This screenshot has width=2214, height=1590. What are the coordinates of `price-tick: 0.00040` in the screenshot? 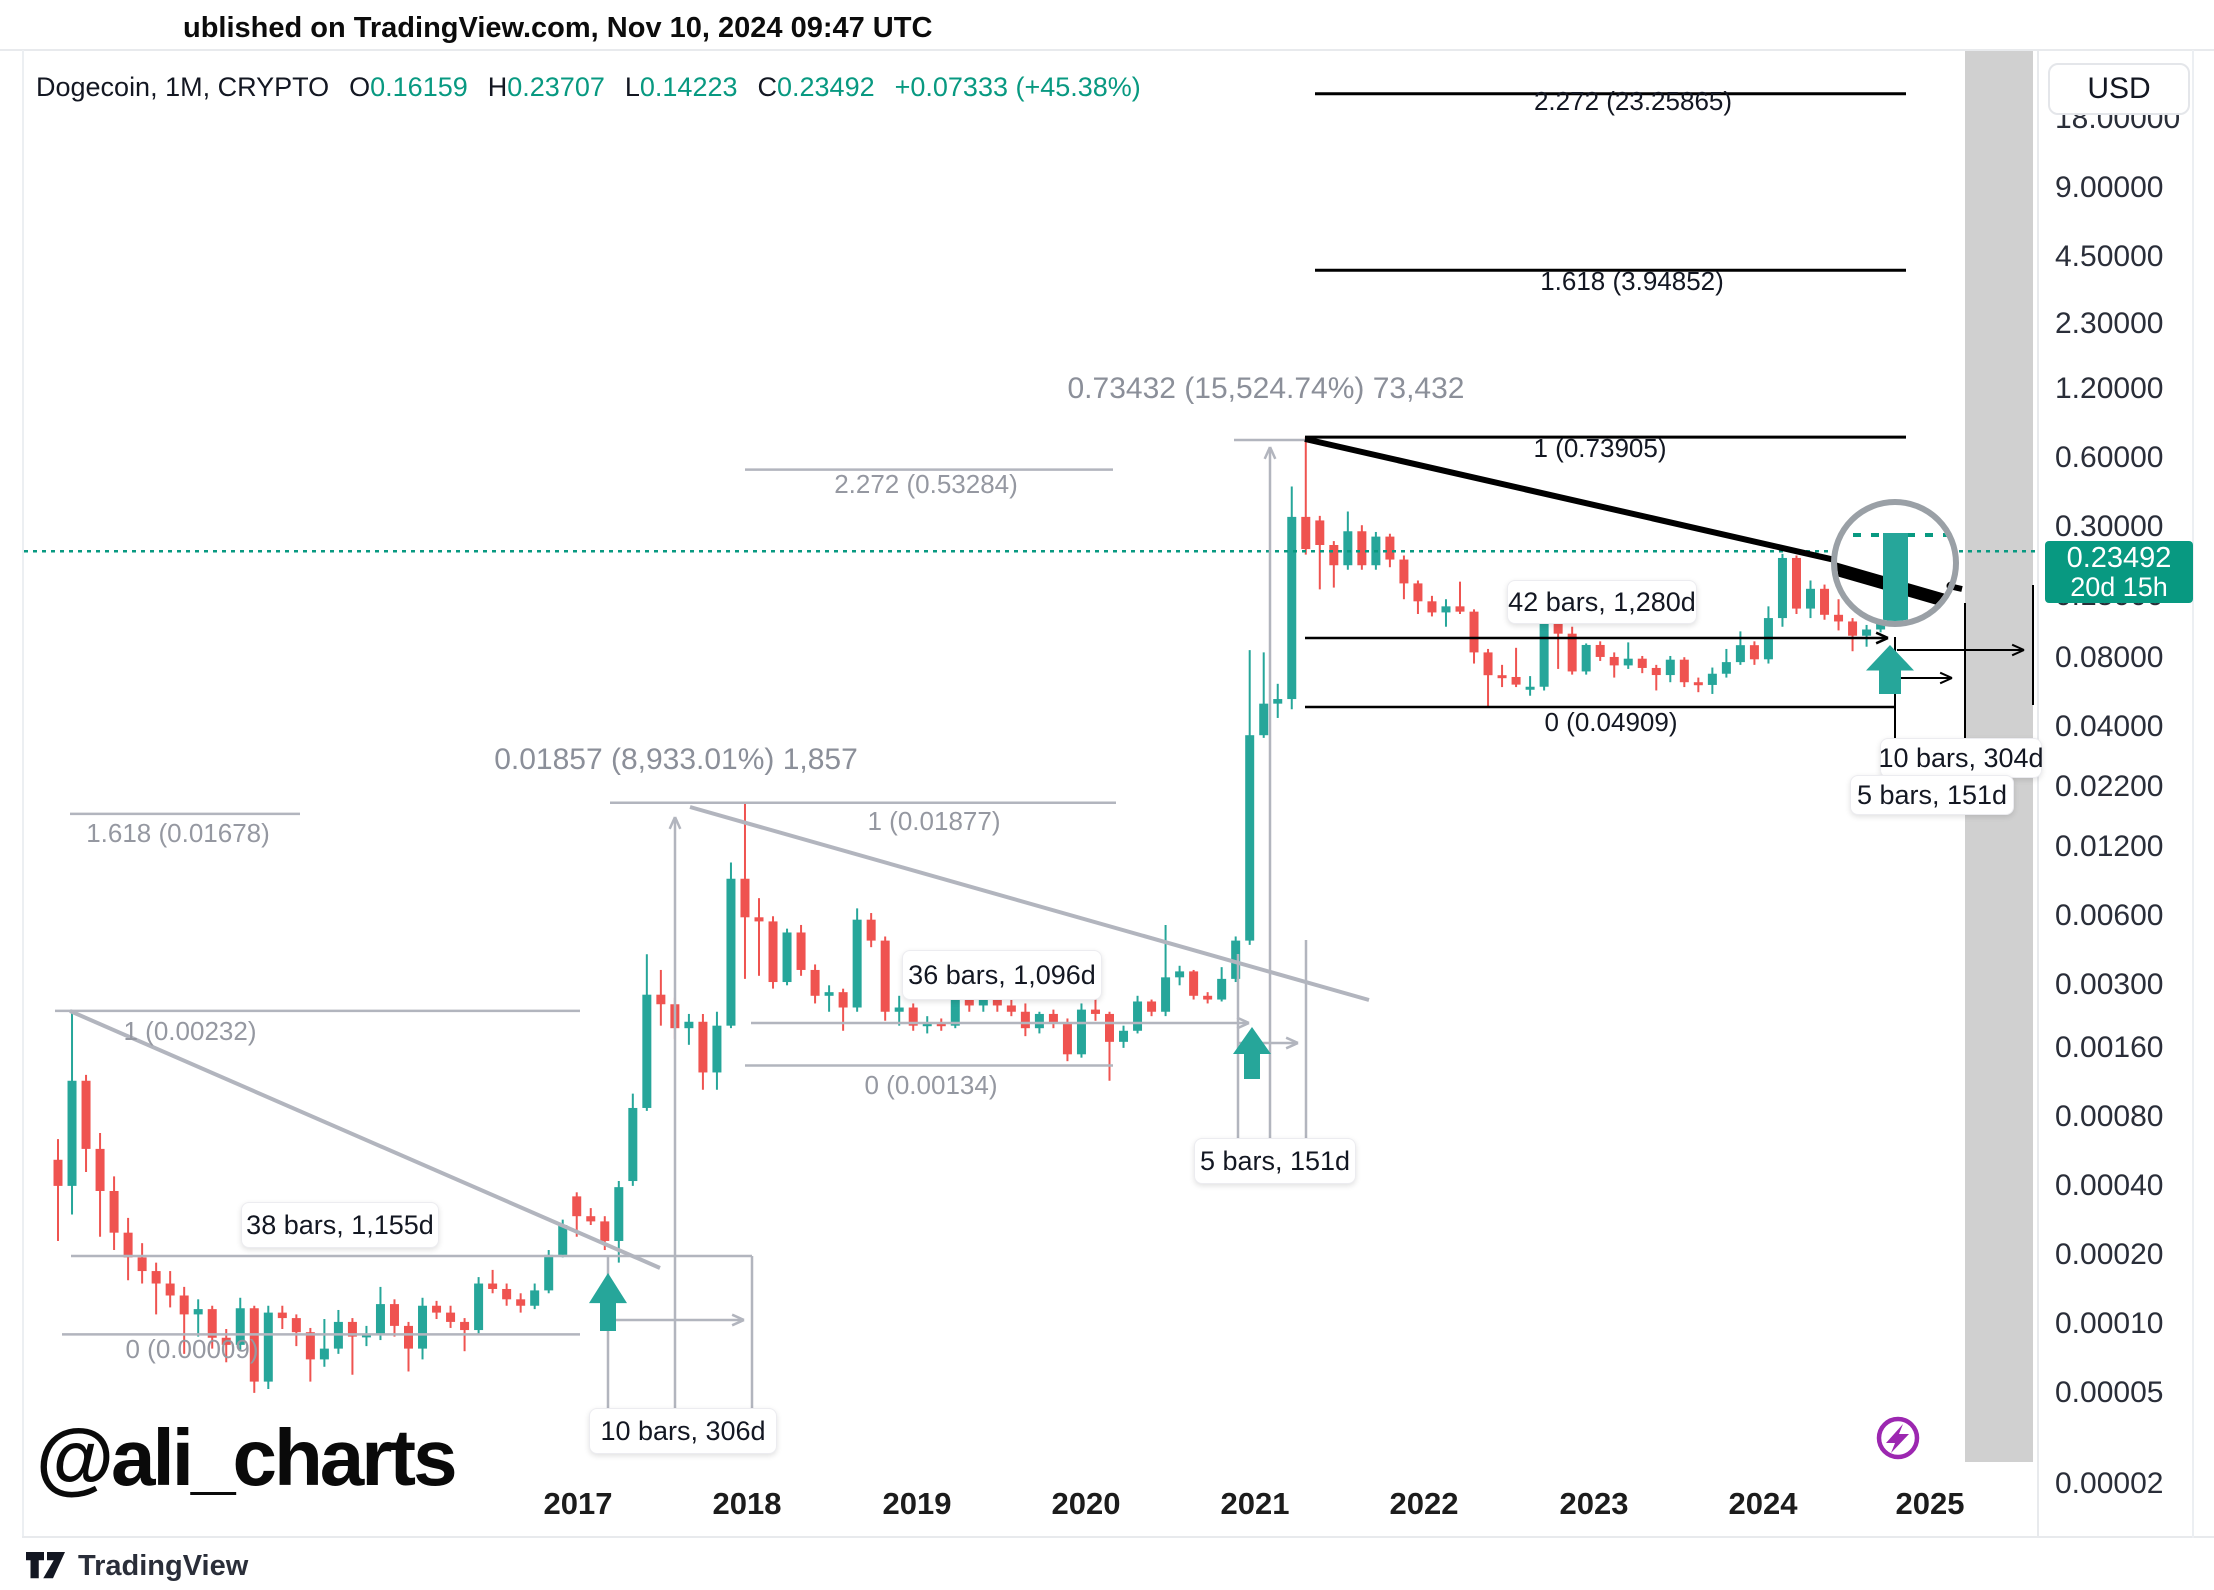 It's located at (2109, 1185).